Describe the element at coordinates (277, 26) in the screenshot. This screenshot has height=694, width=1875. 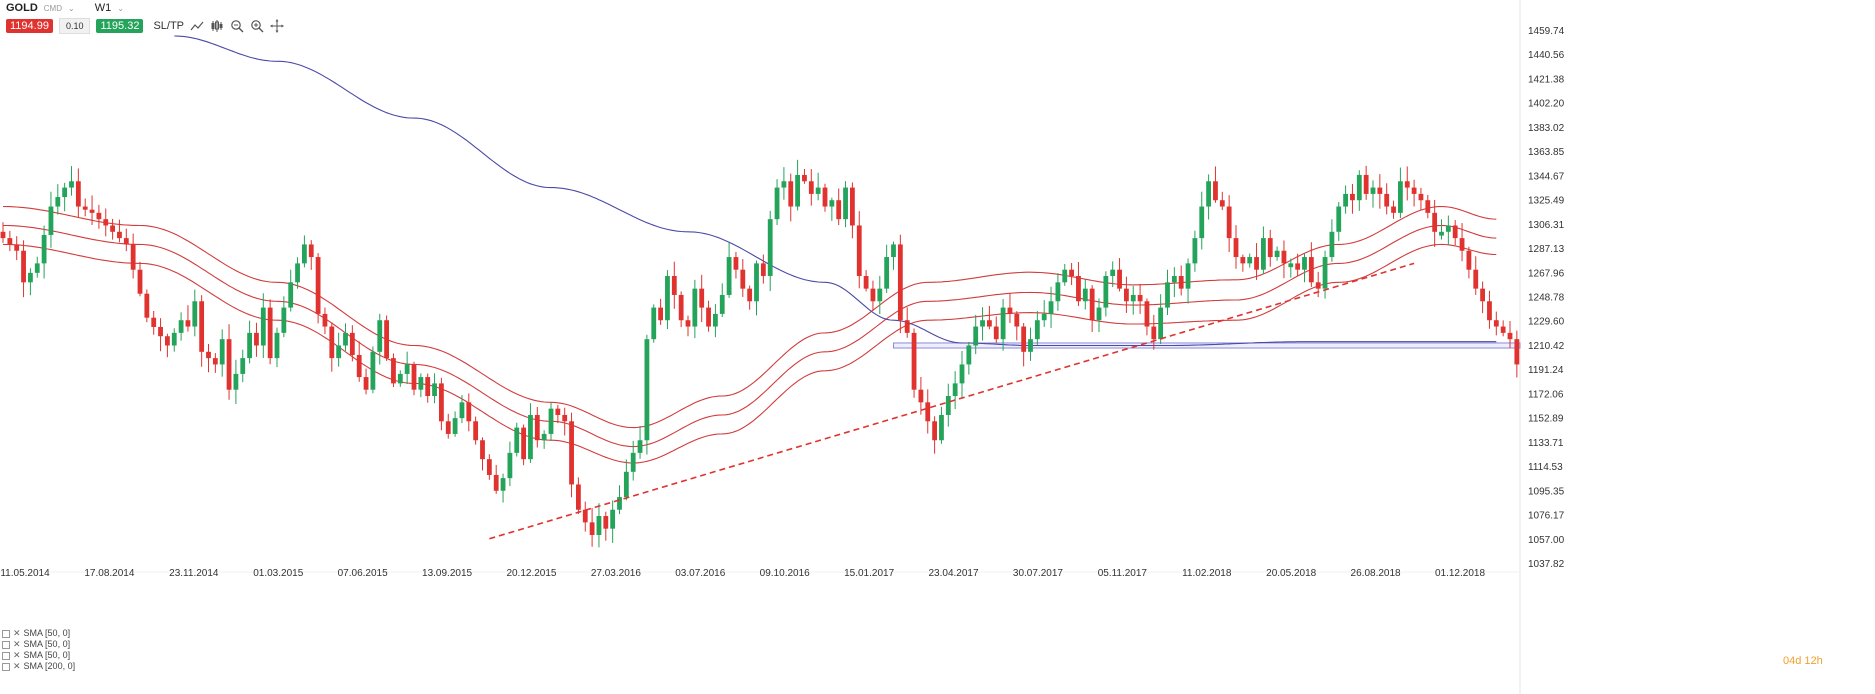
I see `crosshair-icon` at that location.